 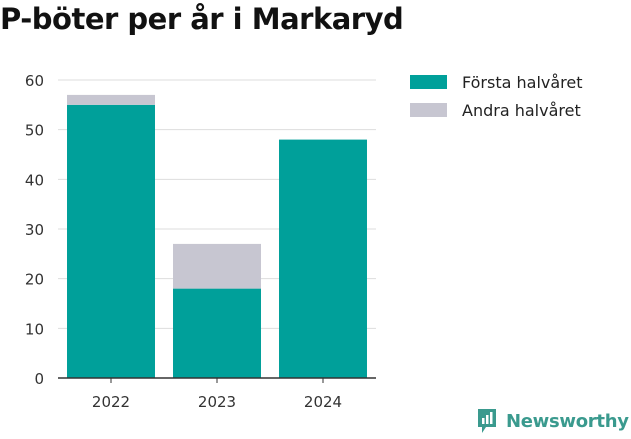 I want to click on newsworthy-logo: Newsworthy, so click(x=552, y=421).